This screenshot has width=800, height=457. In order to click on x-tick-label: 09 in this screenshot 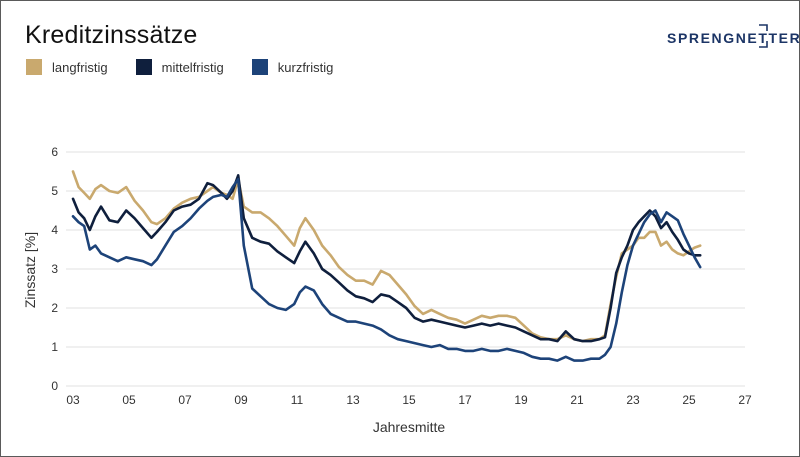, I will do `click(241, 400)`.